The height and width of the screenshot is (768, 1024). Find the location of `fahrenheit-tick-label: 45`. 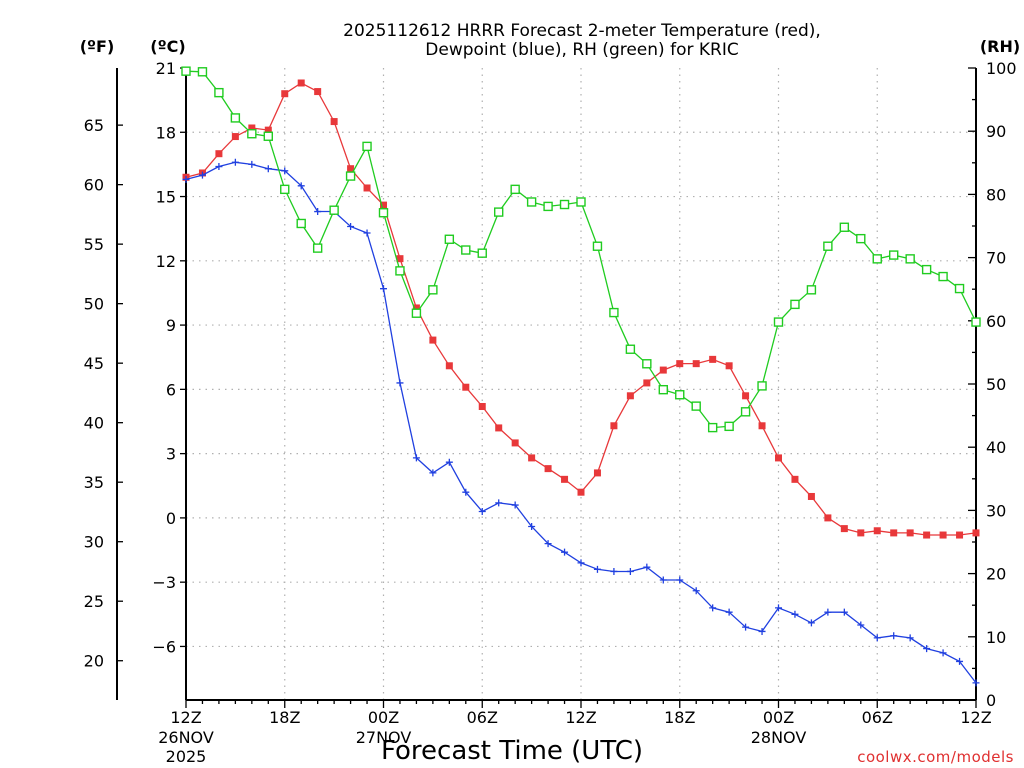

fahrenheit-tick-label: 45 is located at coordinates (94, 363).